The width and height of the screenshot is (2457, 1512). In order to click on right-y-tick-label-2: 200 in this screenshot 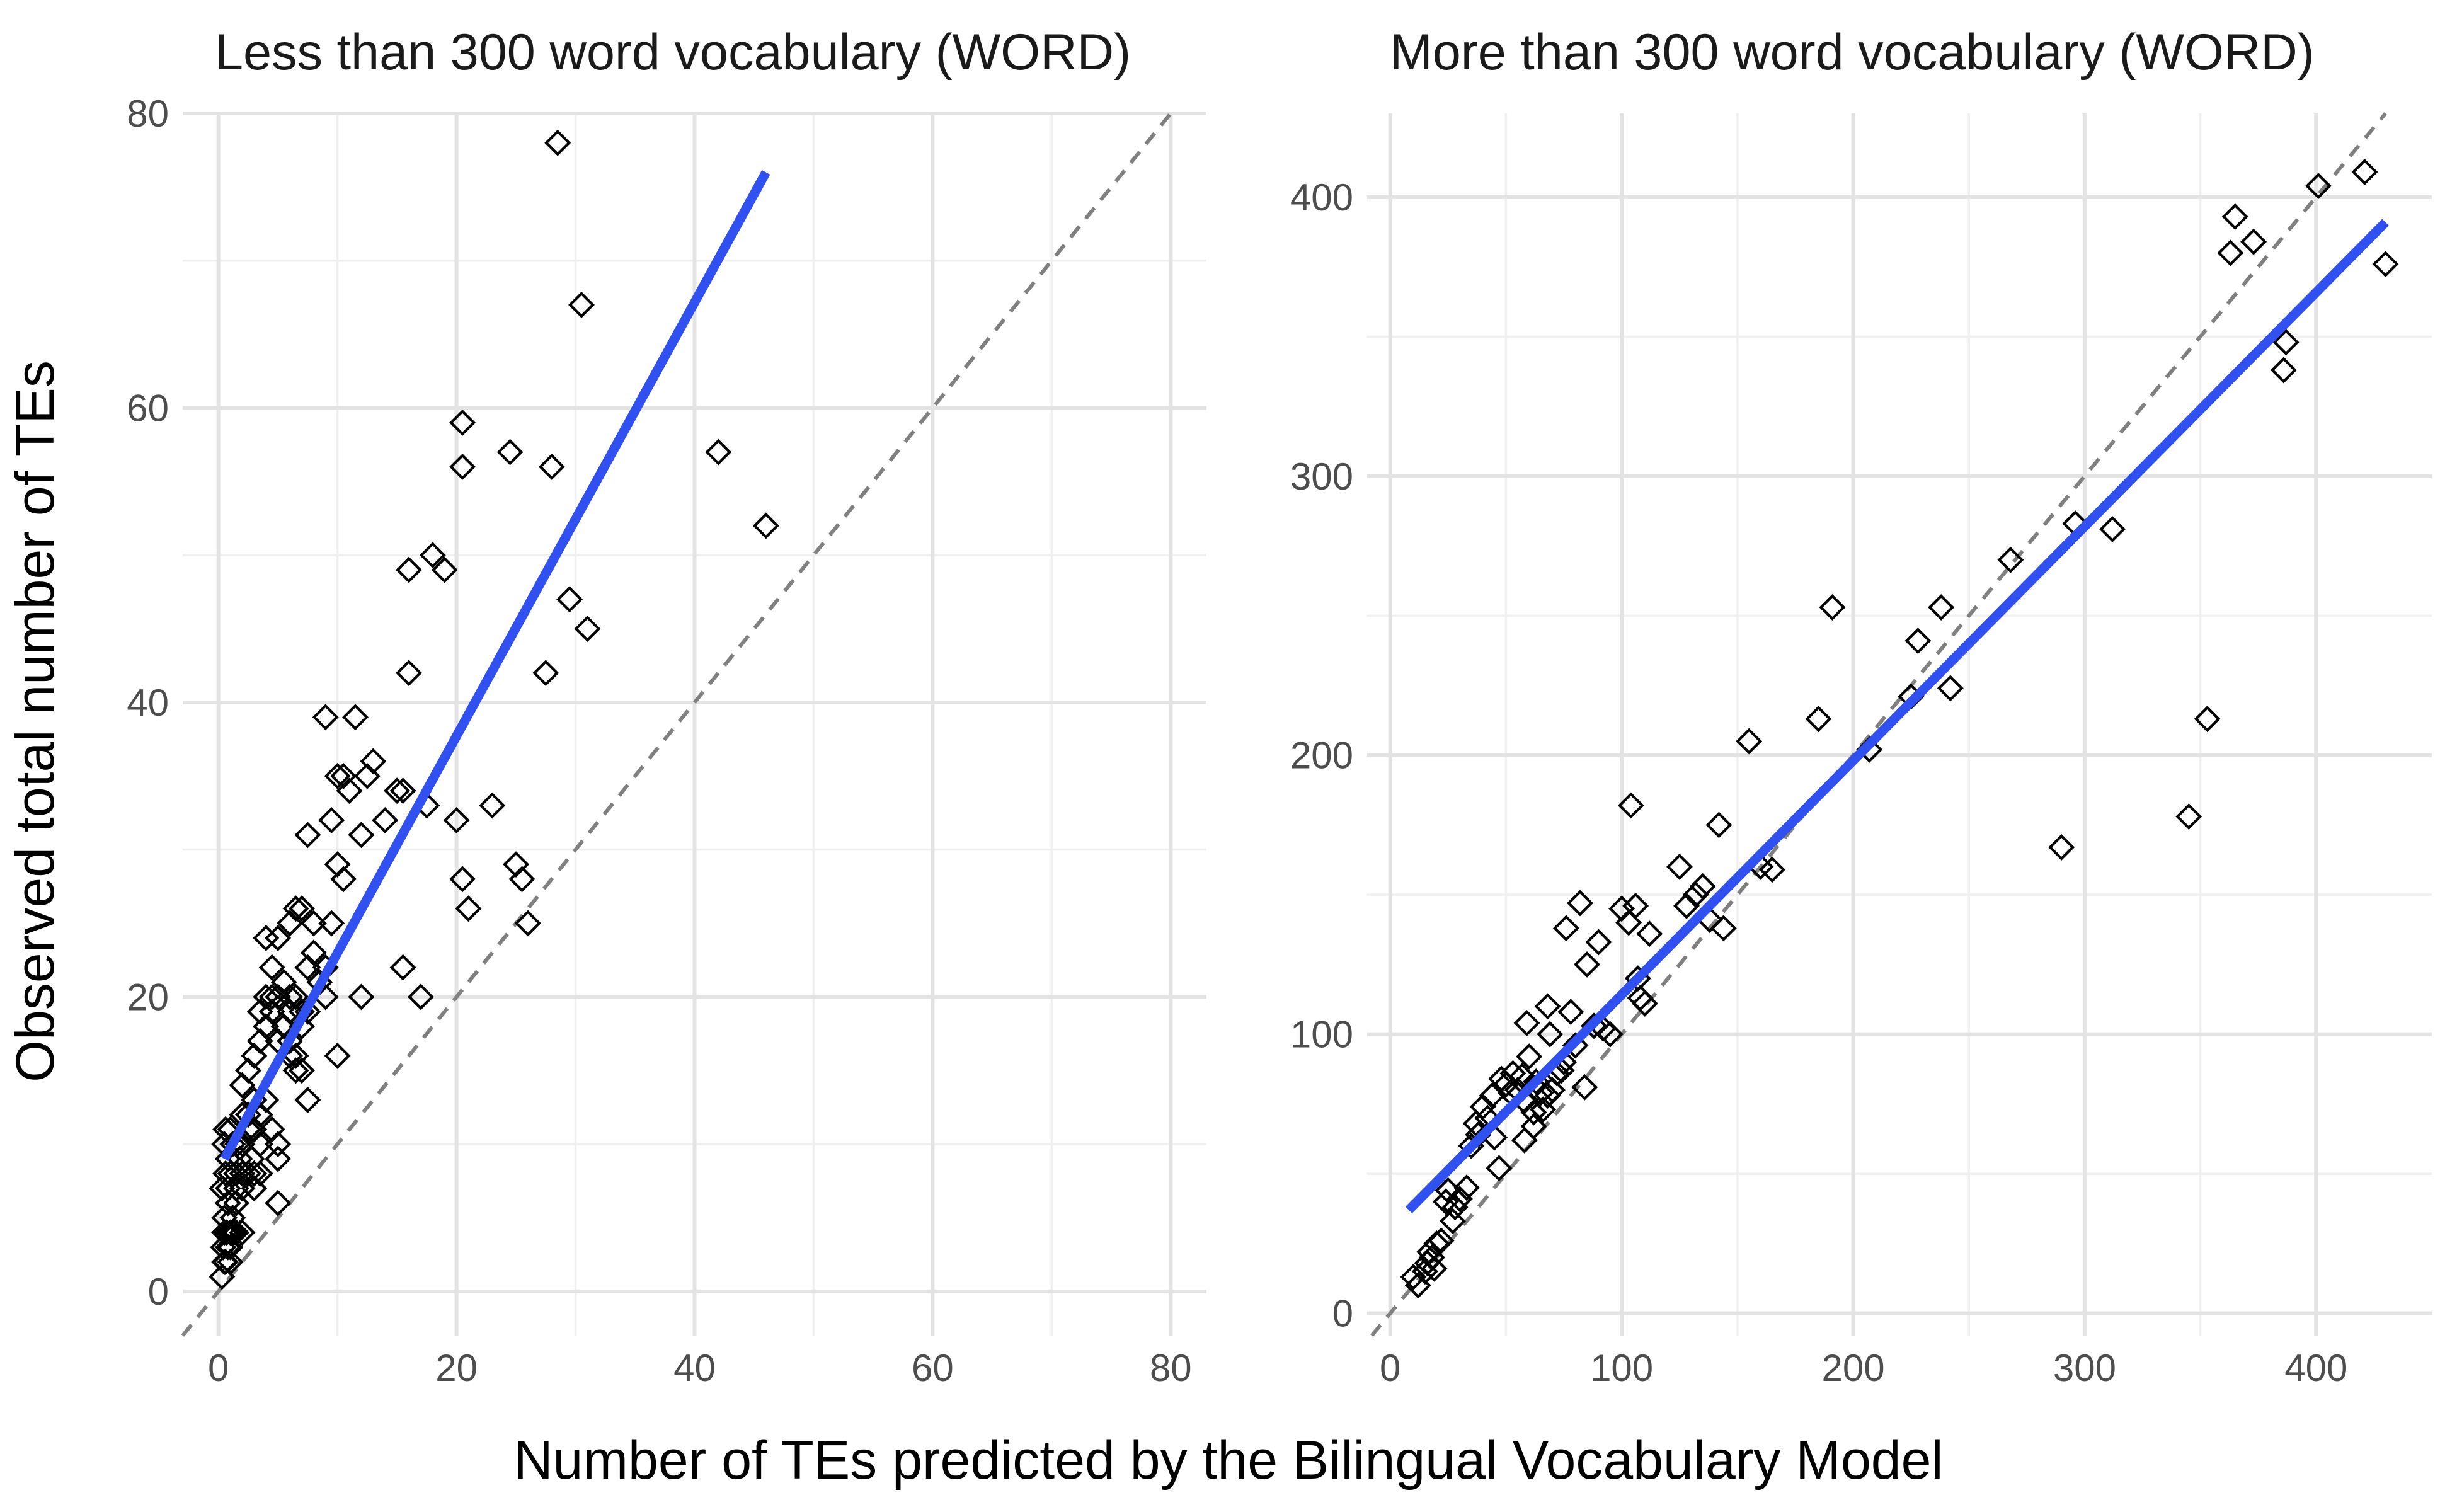, I will do `click(1321, 756)`.